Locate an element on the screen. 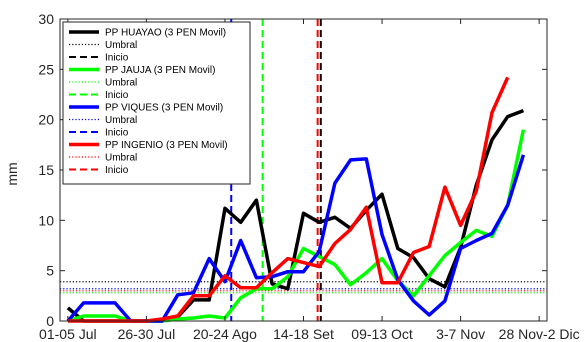  legend-label-7: Umbral is located at coordinates (121, 120).